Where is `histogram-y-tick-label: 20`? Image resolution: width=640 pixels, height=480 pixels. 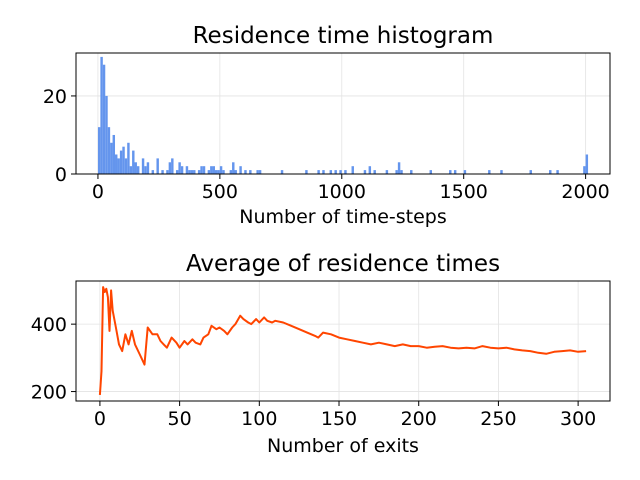 histogram-y-tick-label: 20 is located at coordinates (55, 97).